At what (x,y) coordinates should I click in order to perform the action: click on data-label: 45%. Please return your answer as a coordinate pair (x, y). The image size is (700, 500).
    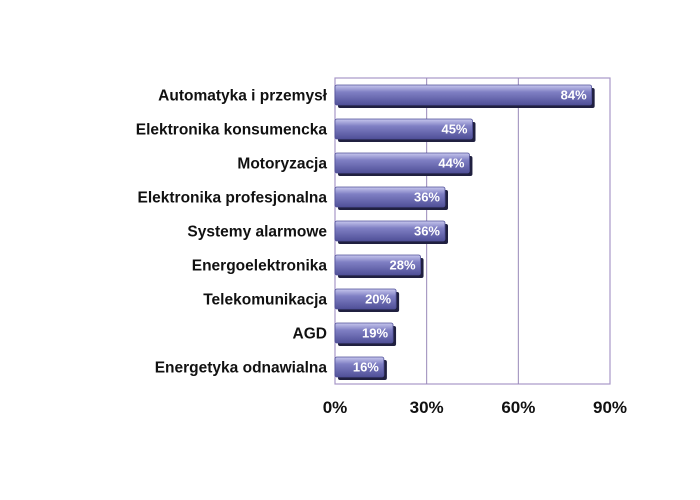
    Looking at the image, I should click on (454, 129).